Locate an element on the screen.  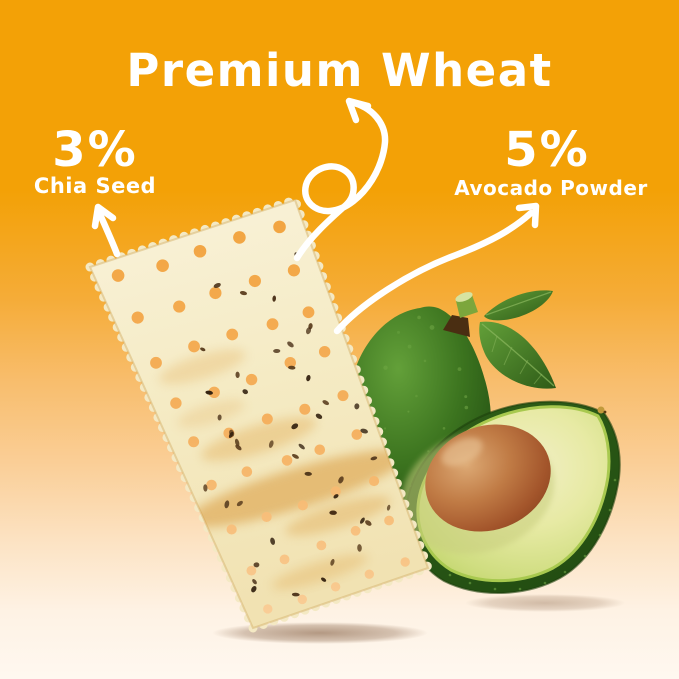
avocado-tip-nub is located at coordinates (601, 410).